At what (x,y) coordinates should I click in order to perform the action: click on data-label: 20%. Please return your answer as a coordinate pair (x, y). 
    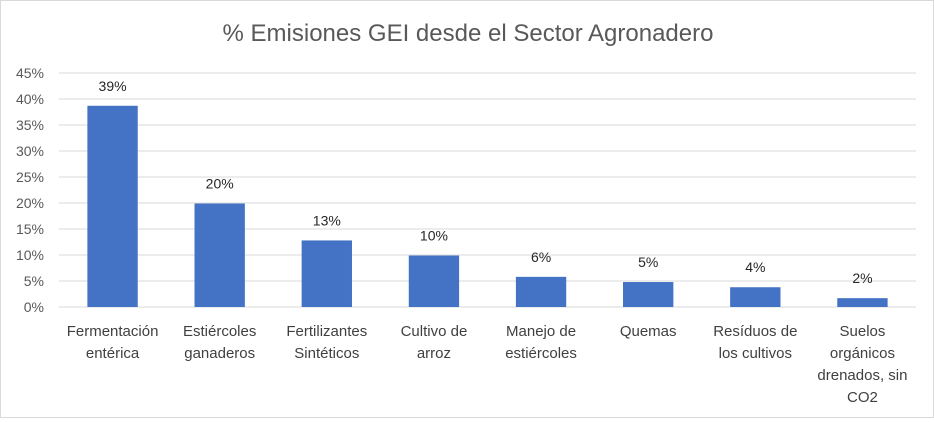
    Looking at the image, I should click on (220, 184).